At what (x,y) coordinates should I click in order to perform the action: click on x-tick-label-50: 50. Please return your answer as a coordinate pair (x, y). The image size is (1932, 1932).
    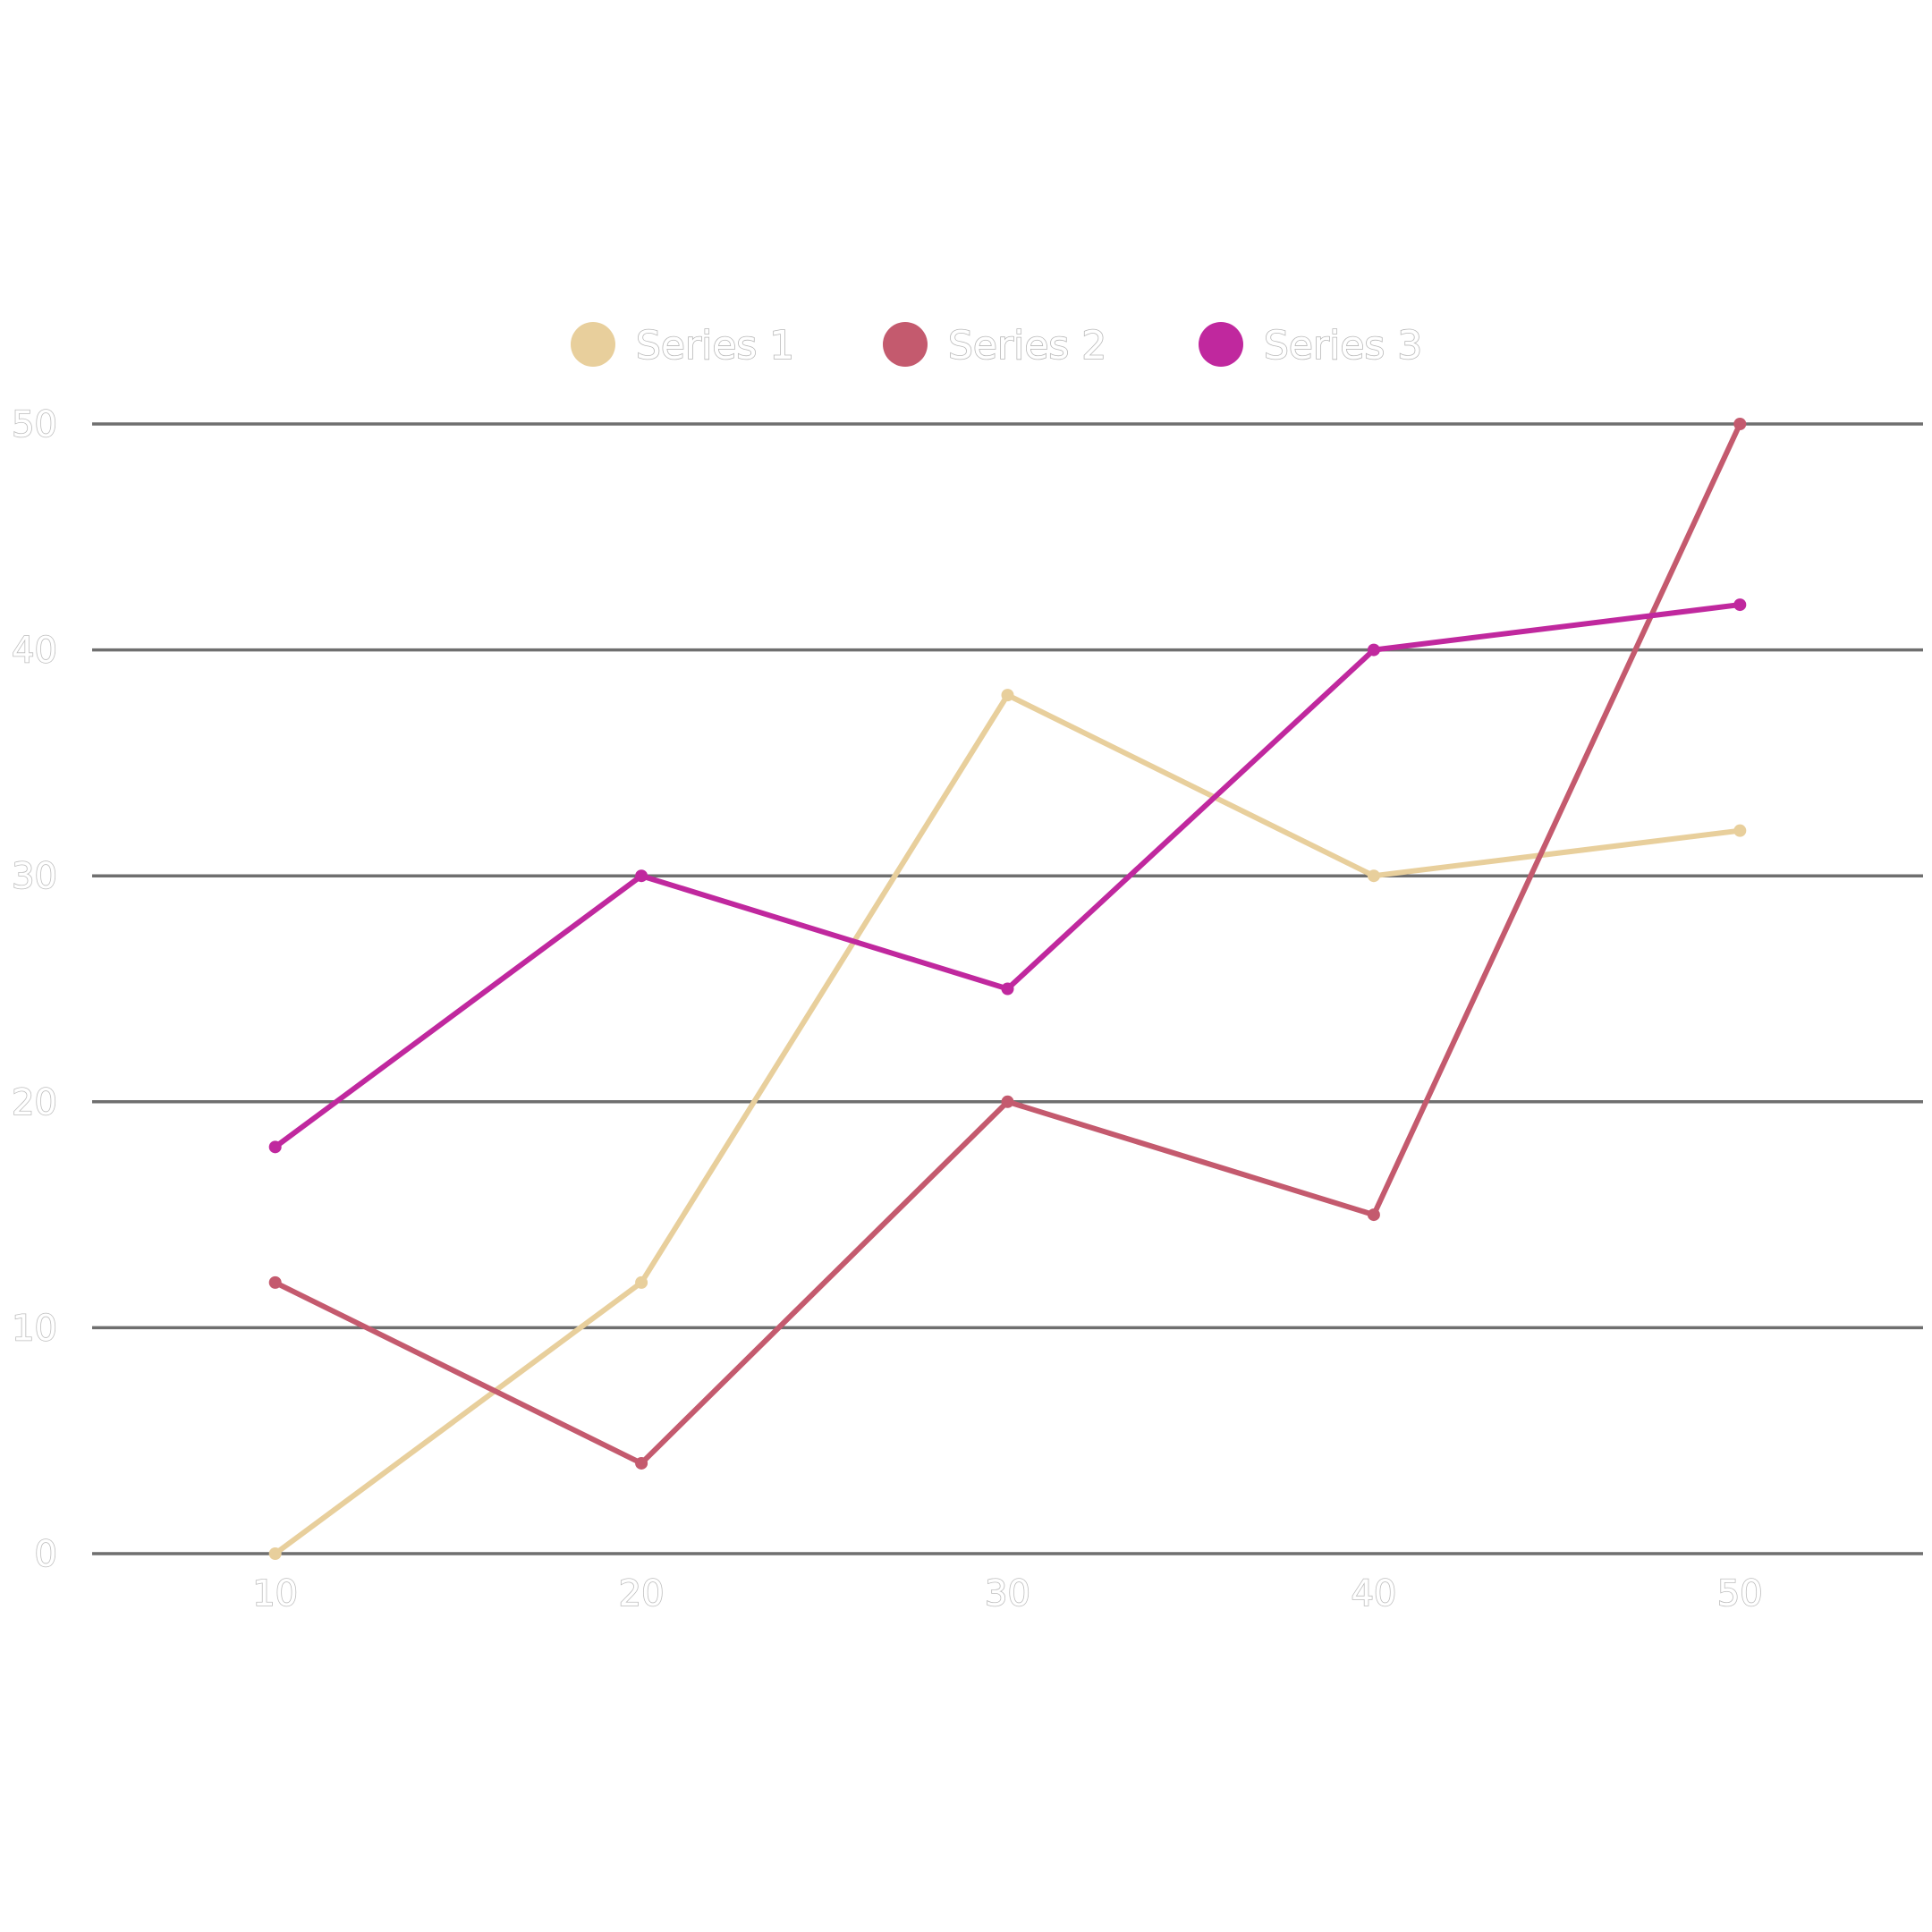
    Looking at the image, I should click on (1740, 1593).